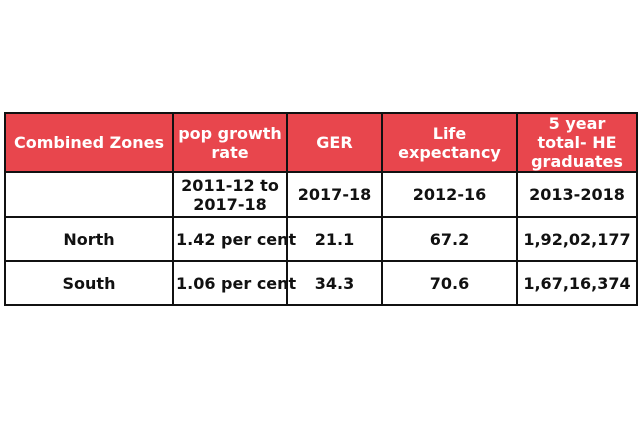 Image resolution: width=640 pixels, height=426 pixels. Describe the element at coordinates (577, 283) in the screenshot. I see `graduates-cell: 1,67,16,374` at that location.